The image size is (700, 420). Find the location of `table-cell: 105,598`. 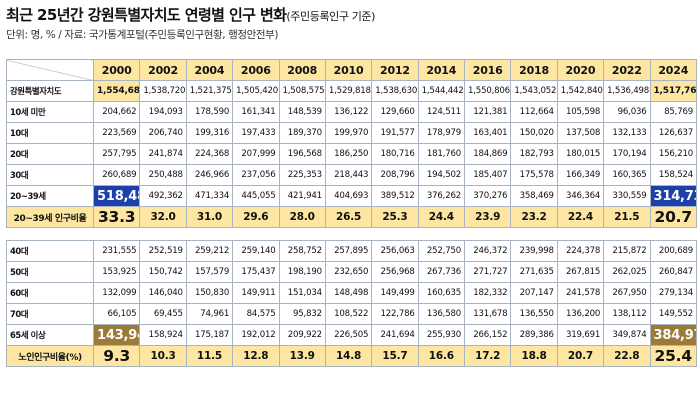

table-cell: 105,598 is located at coordinates (580, 112).